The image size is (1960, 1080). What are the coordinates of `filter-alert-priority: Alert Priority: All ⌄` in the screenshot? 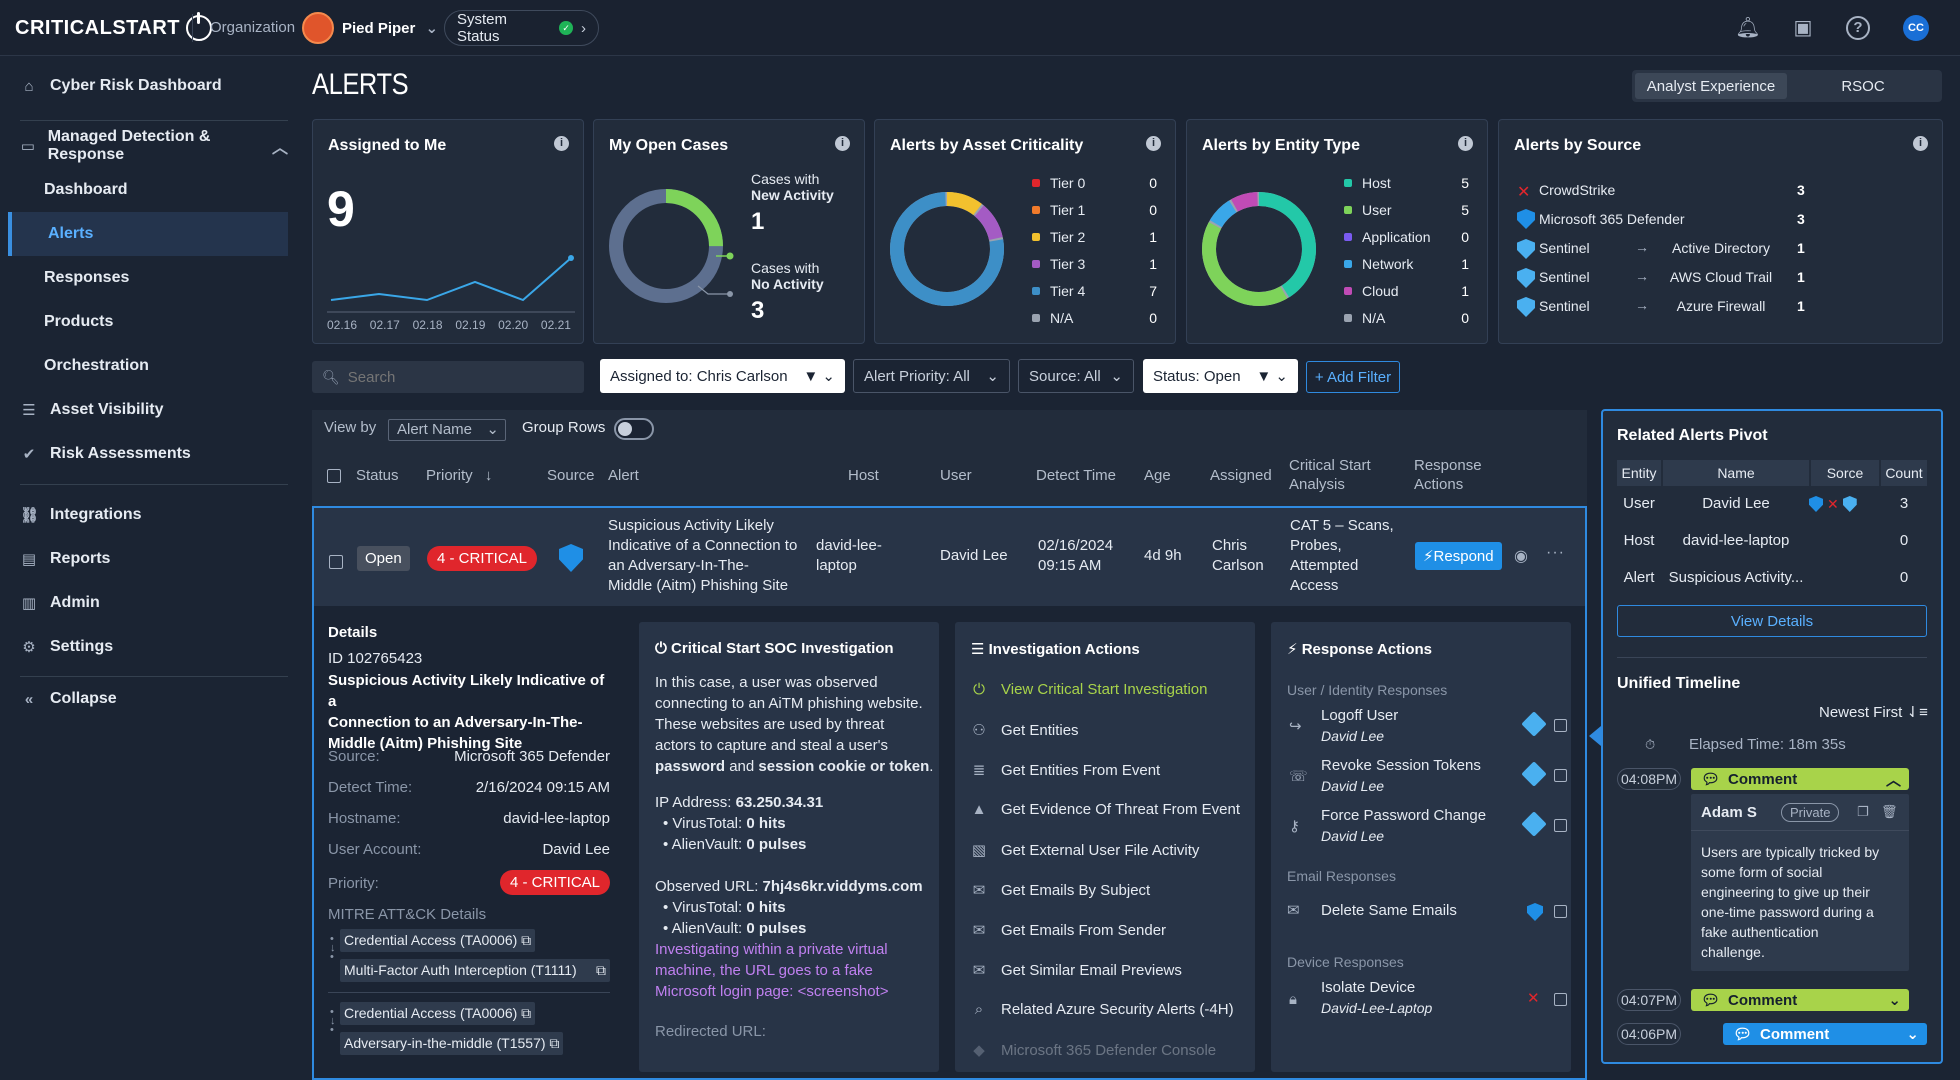 It's located at (931, 376).